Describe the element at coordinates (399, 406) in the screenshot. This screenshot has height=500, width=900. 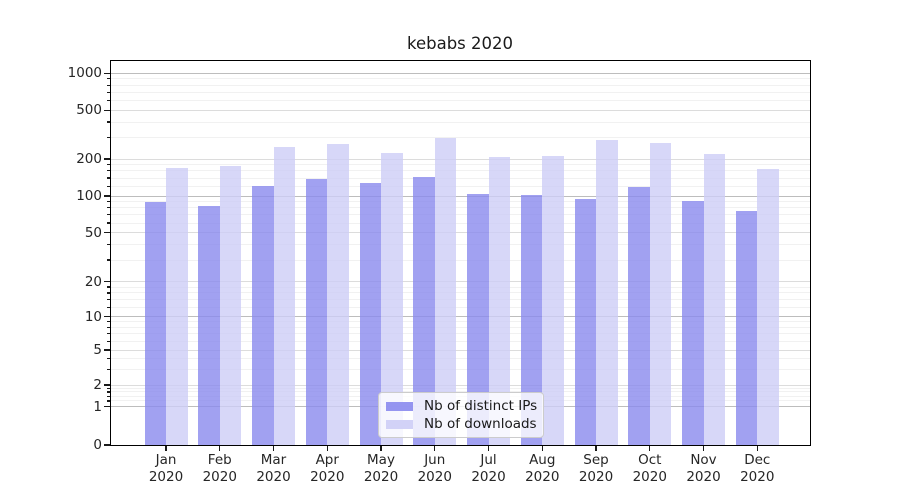
I see `legend-swatch-distinct-ips` at that location.